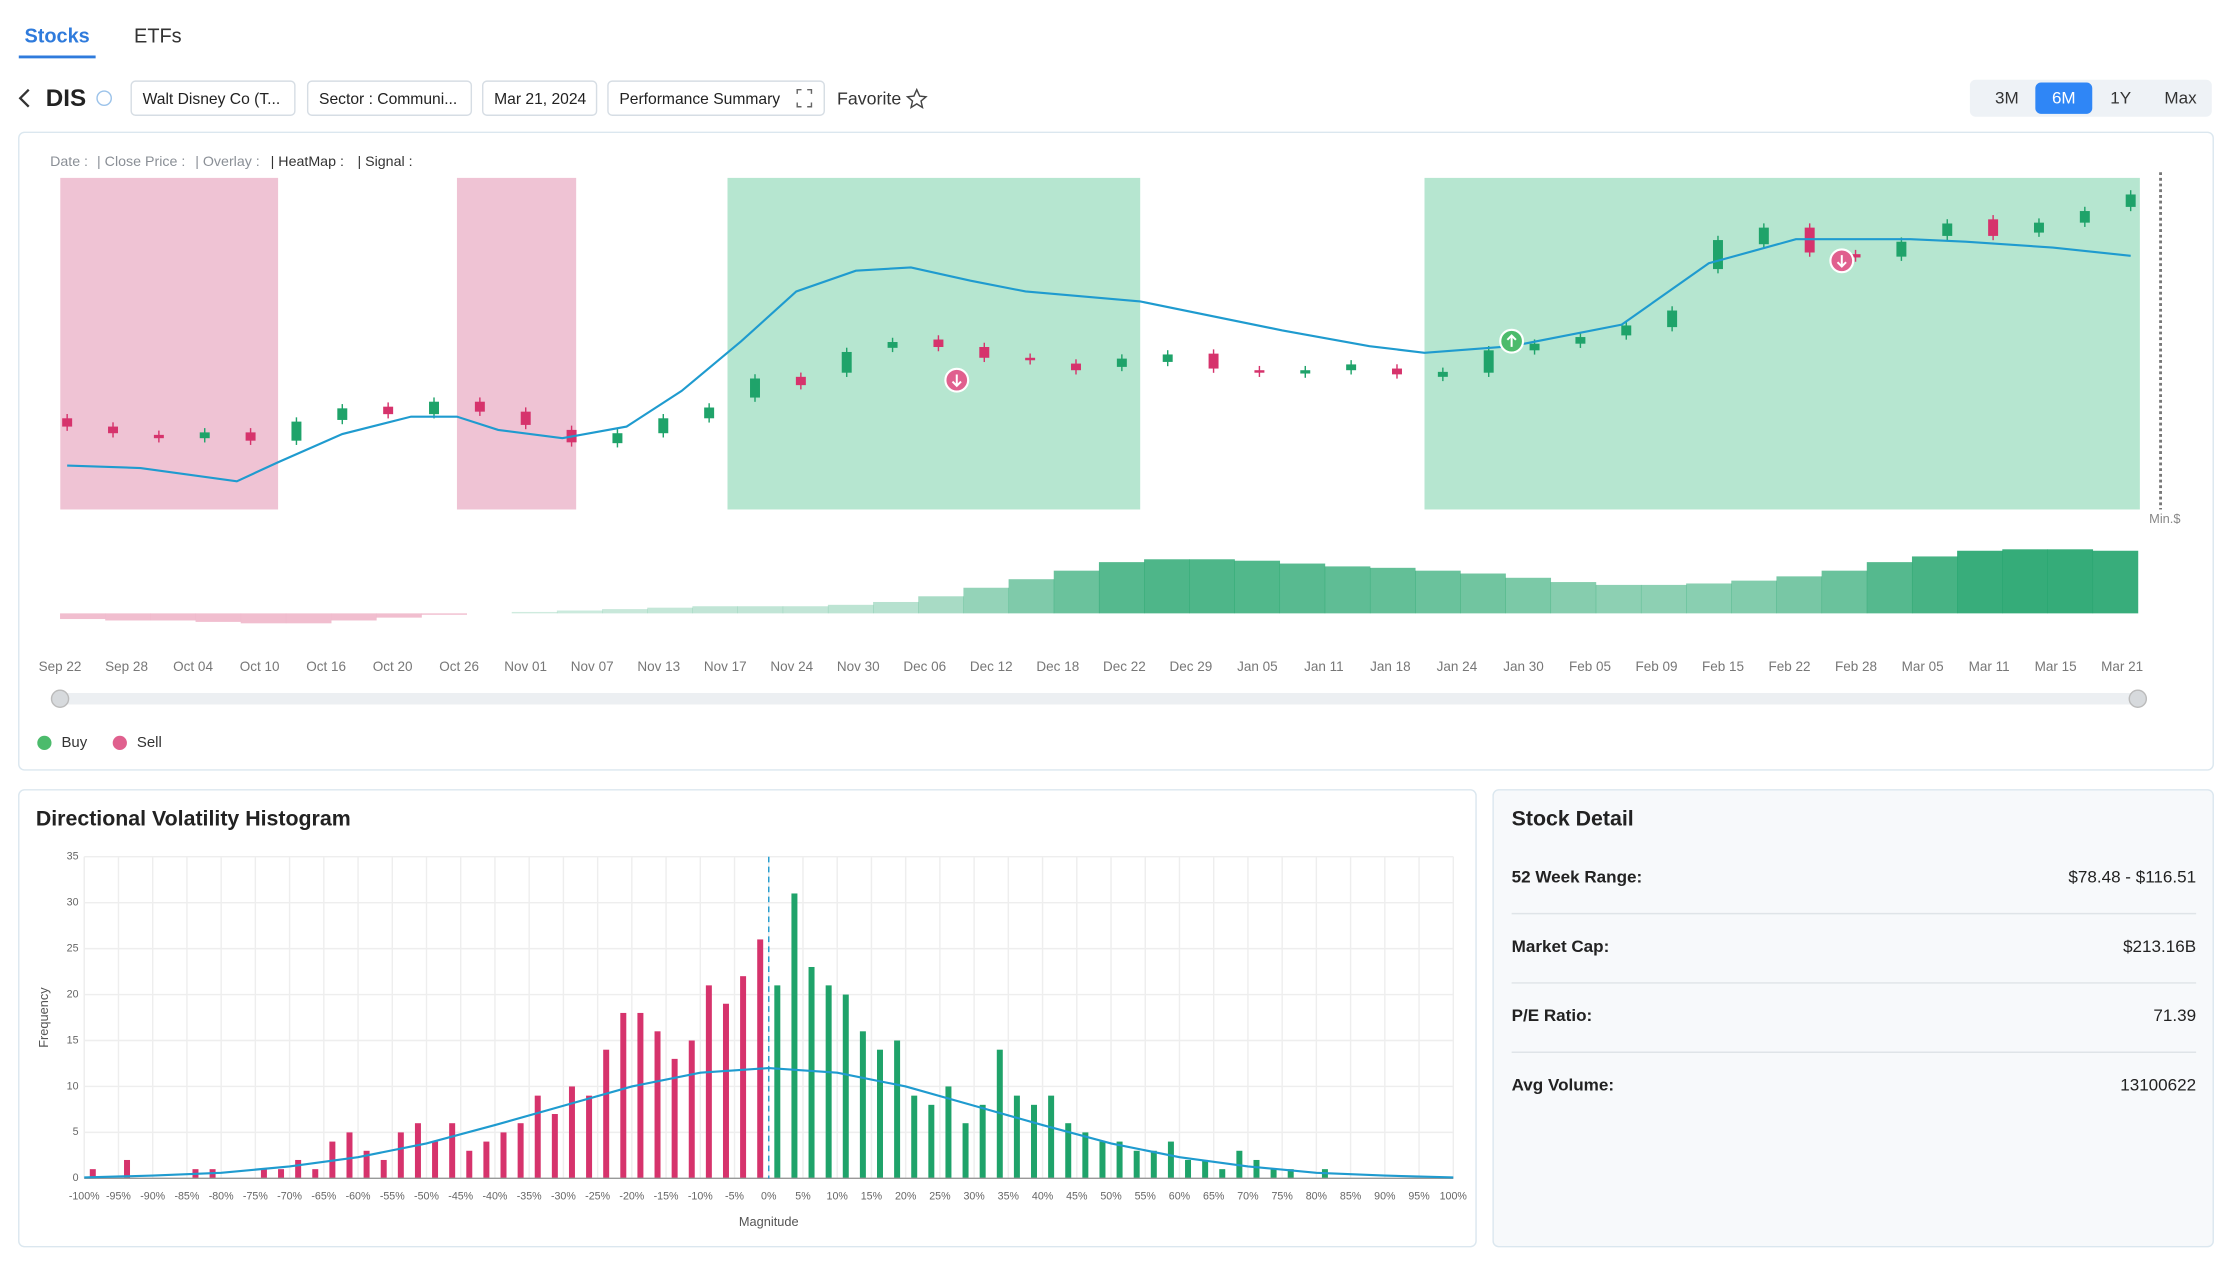 This screenshot has height=1268, width=2232. What do you see at coordinates (1099, 699) in the screenshot?
I see `range-slider` at bounding box center [1099, 699].